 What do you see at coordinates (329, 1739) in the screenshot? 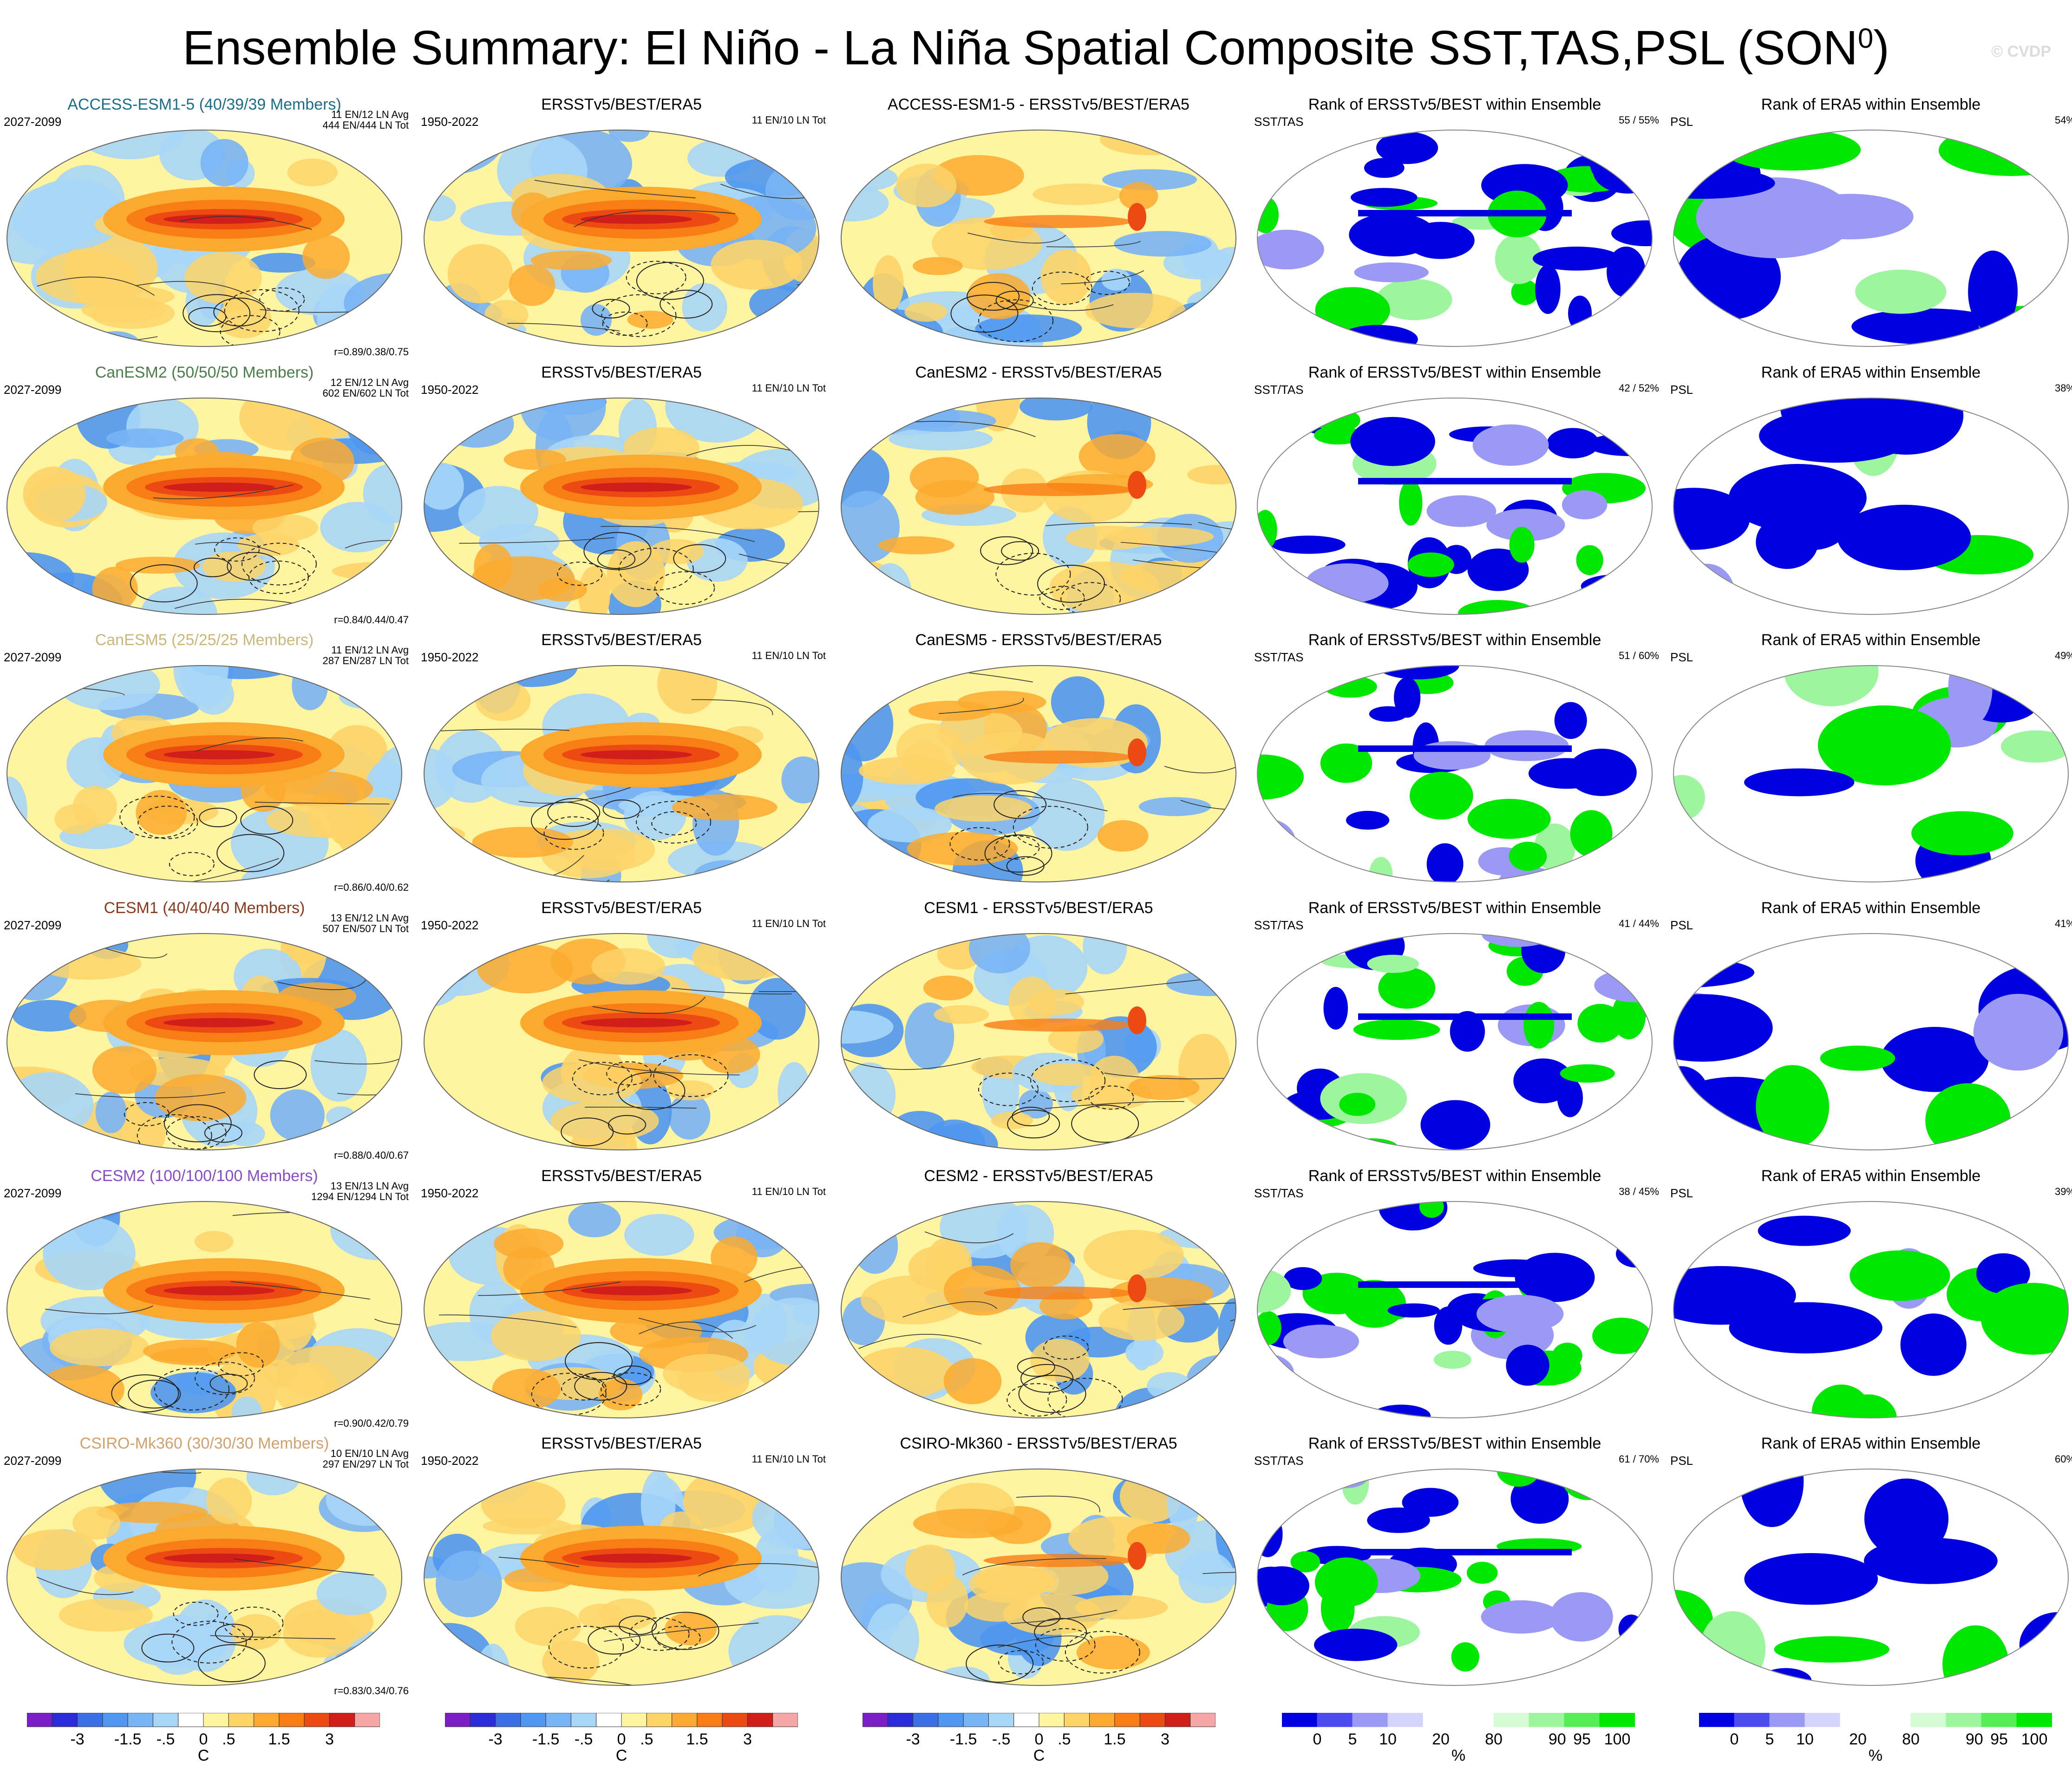
I see `colorbar-tick: 3` at bounding box center [329, 1739].